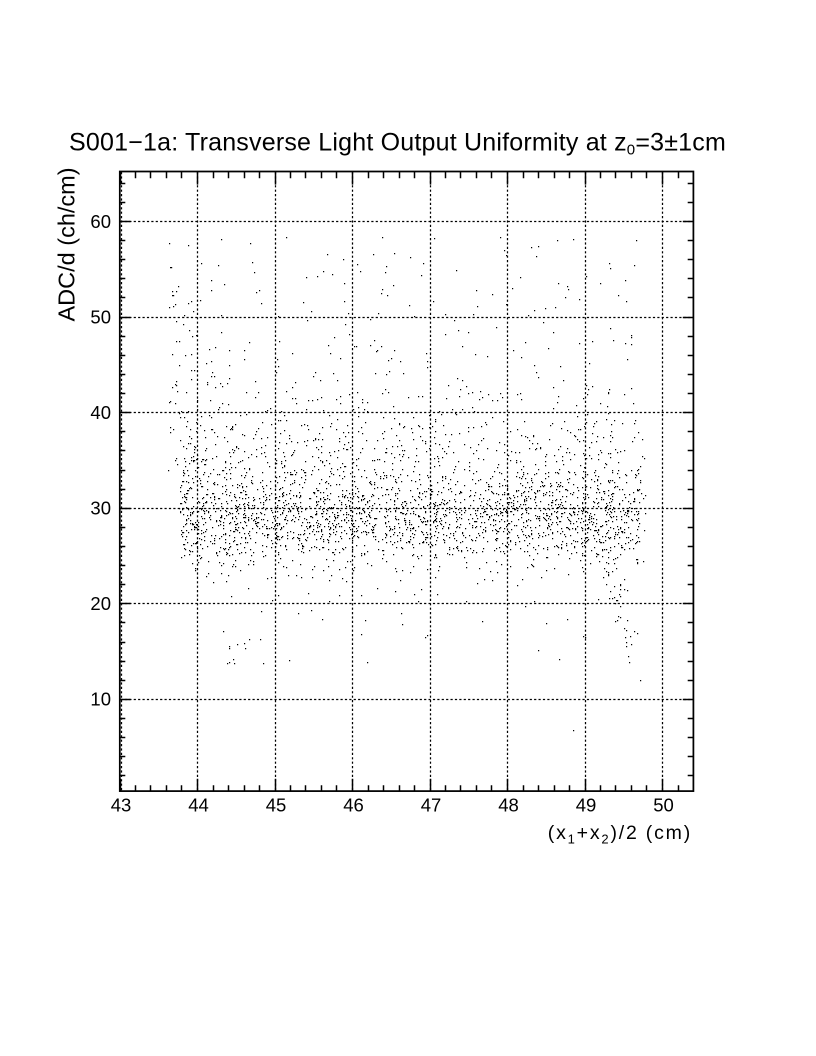 The height and width of the screenshot is (1056, 816). I want to click on svg-text: 20, so click(100, 603).